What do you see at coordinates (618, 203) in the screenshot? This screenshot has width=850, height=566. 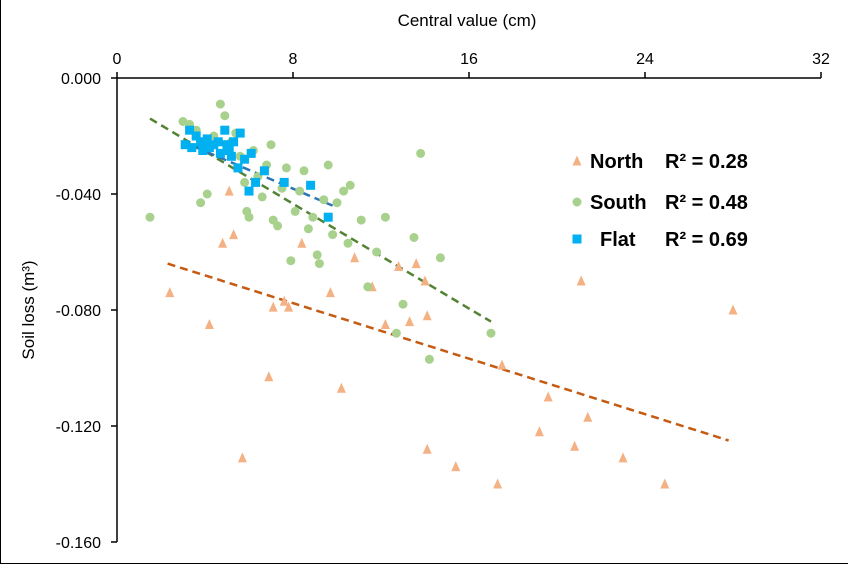 I see `legend-label-south: South` at bounding box center [618, 203].